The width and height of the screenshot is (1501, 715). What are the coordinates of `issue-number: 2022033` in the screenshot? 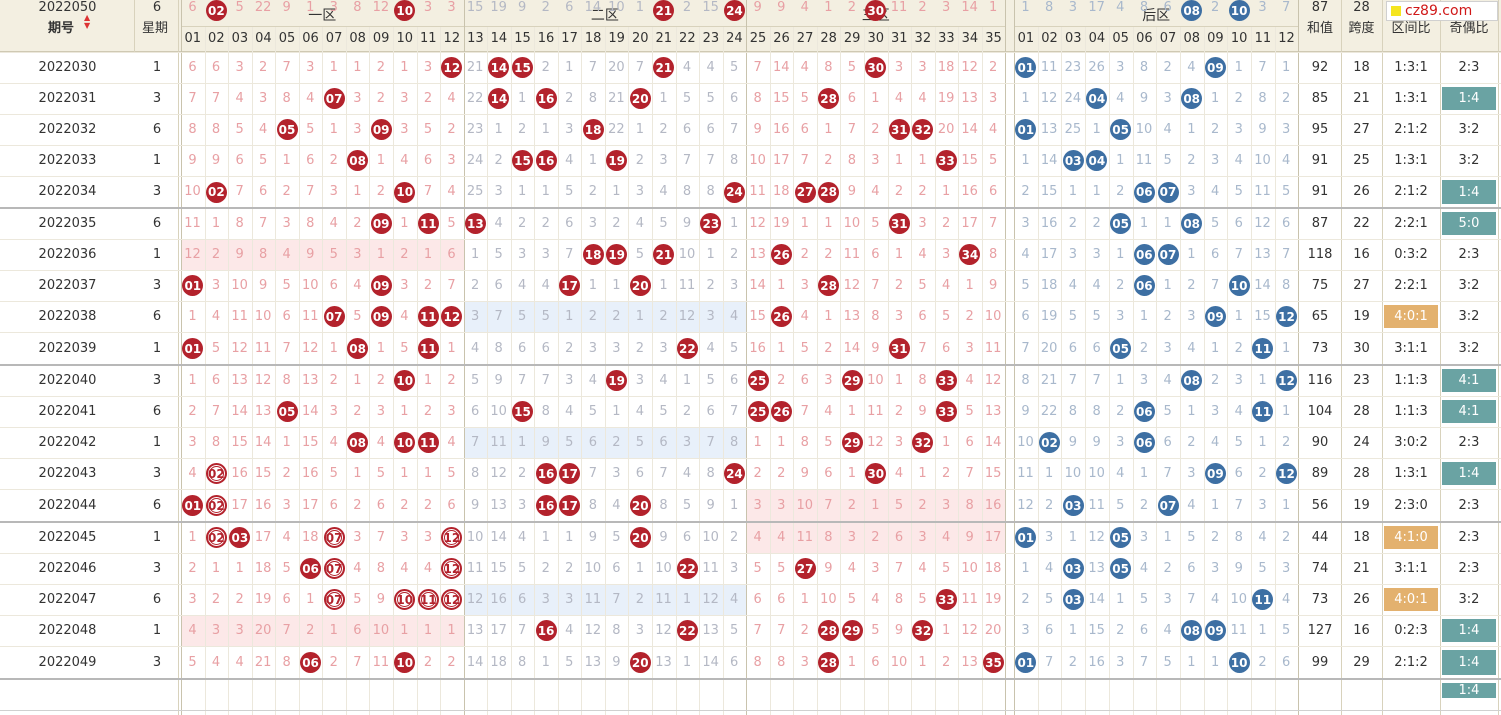 It's located at (67, 160).